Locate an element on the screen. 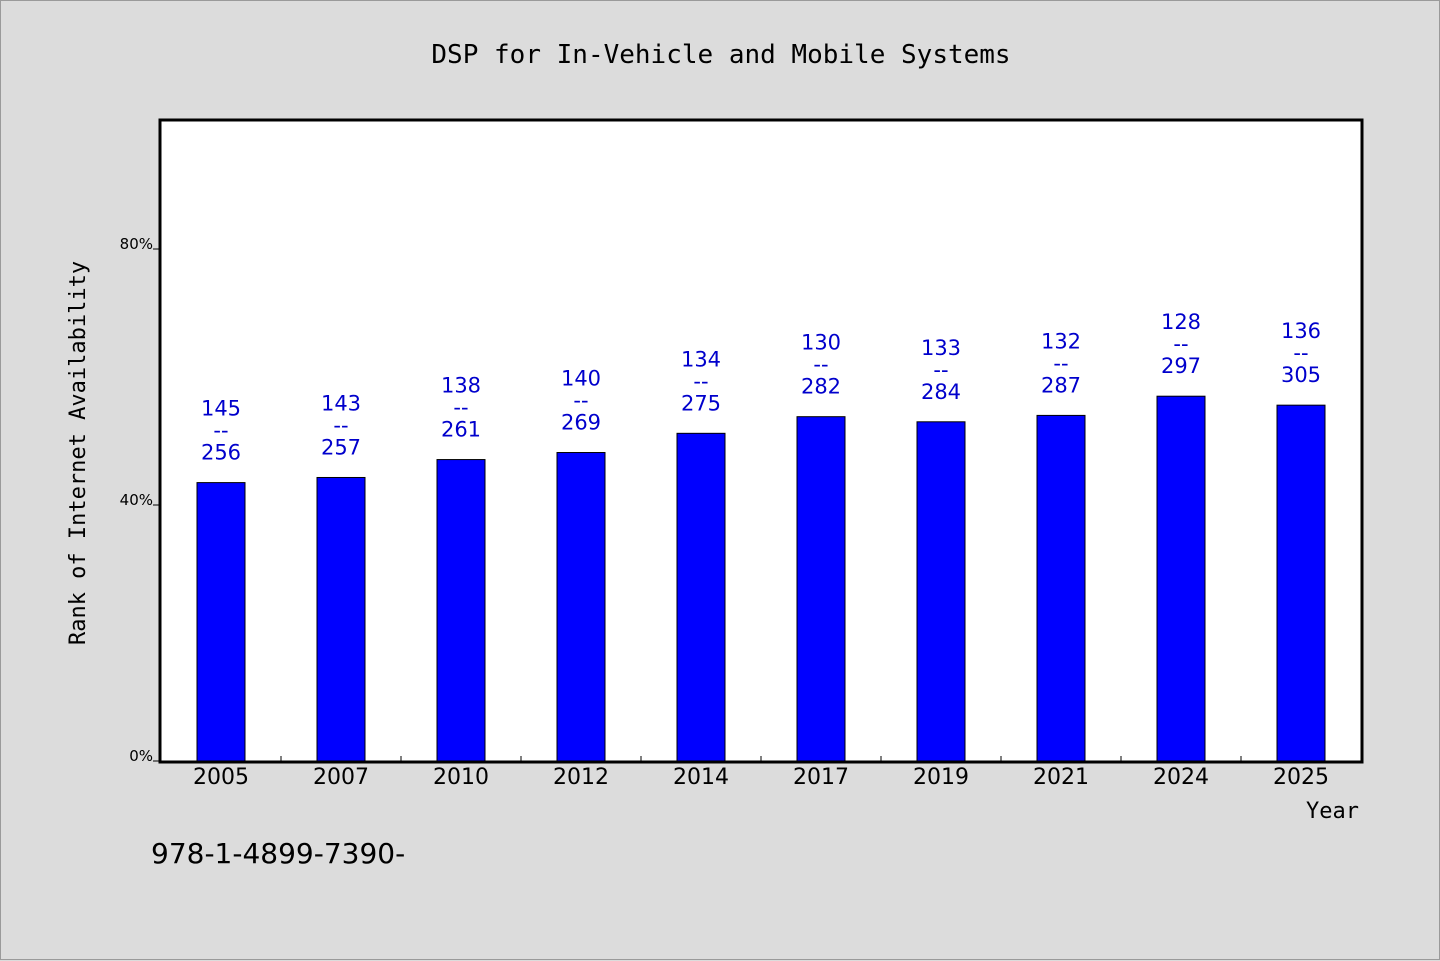  y-tick-label-80: 80% is located at coordinates (136, 244).